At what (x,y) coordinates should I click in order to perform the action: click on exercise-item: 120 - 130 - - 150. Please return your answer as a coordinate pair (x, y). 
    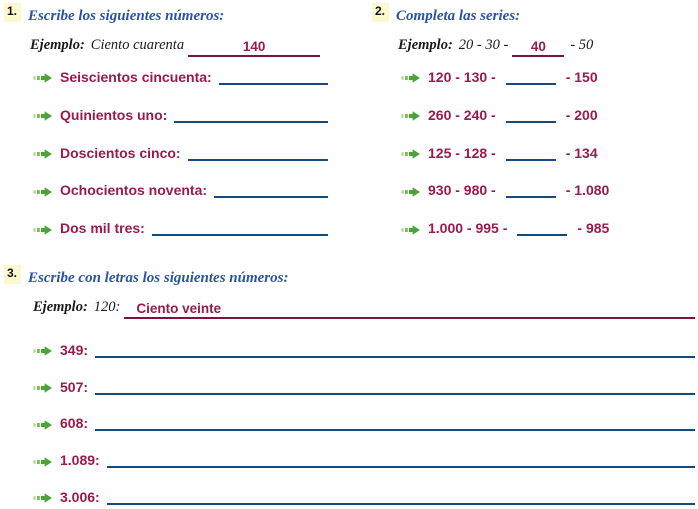
    Looking at the image, I should click on (547, 77).